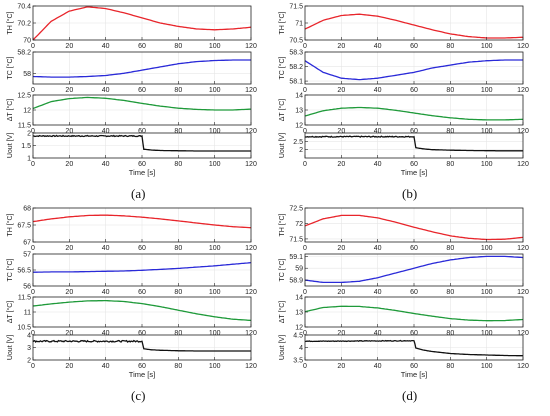 The image size is (550, 416). I want to click on panel-c-subplot-3-series-line, so click(142, 310).